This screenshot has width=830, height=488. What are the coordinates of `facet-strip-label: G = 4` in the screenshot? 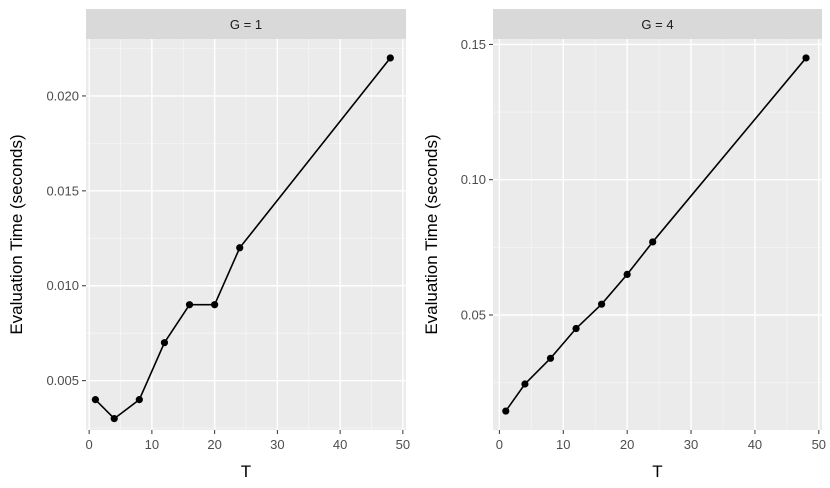 It's located at (657, 24).